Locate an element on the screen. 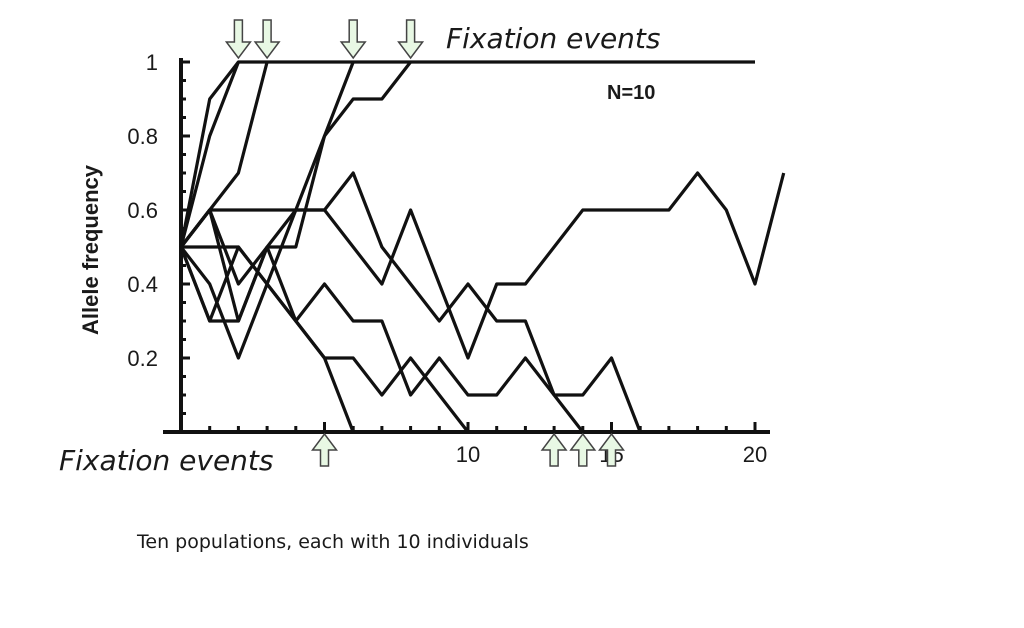  y-tick-label: 0.4 is located at coordinates (142, 284).